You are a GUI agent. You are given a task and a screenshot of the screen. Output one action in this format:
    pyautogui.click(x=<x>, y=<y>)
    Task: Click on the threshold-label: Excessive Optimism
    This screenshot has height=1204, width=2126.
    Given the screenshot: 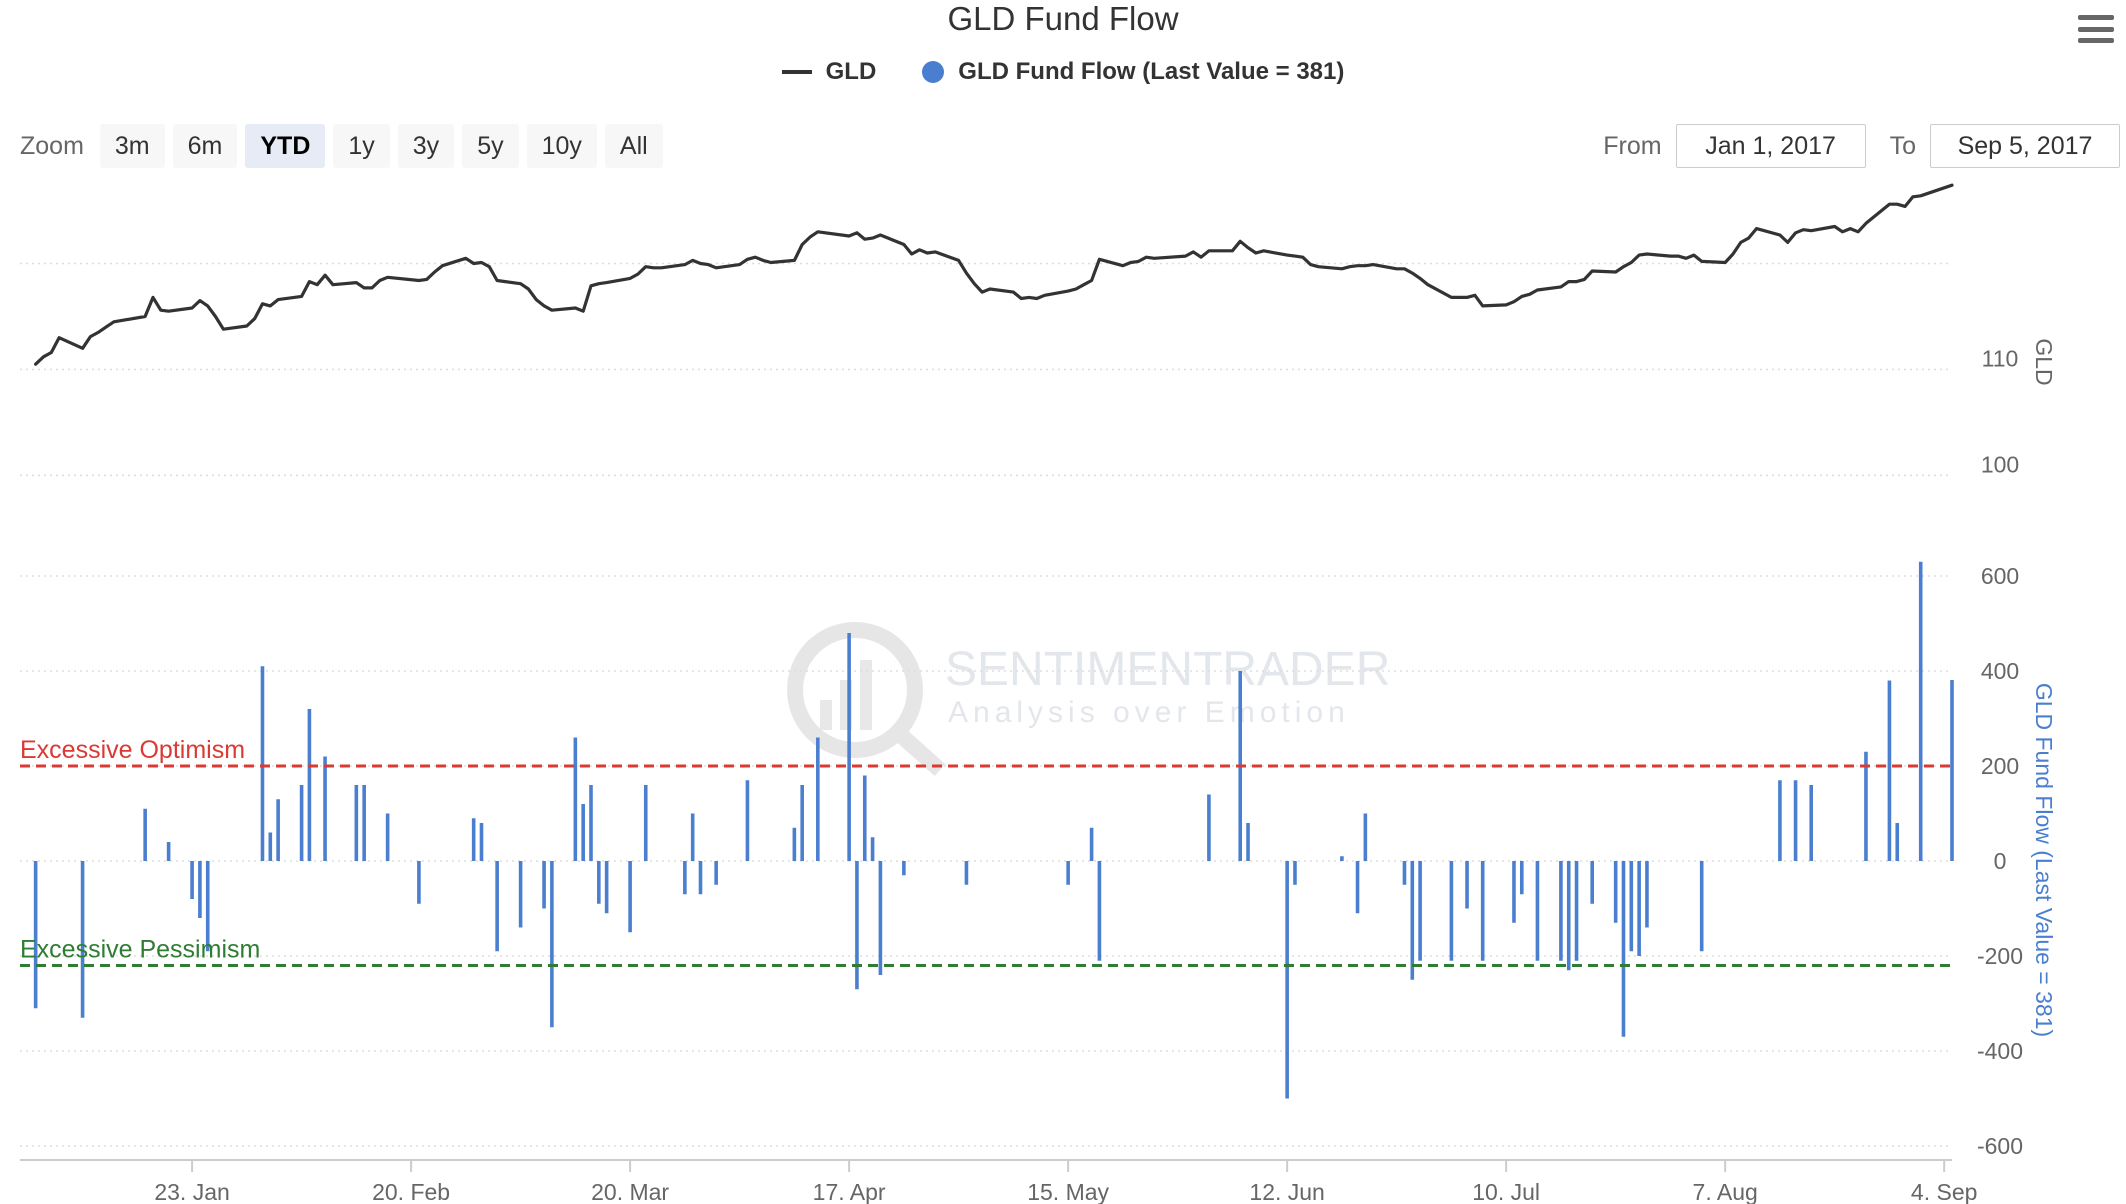 What is the action you would take?
    pyautogui.click(x=132, y=750)
    